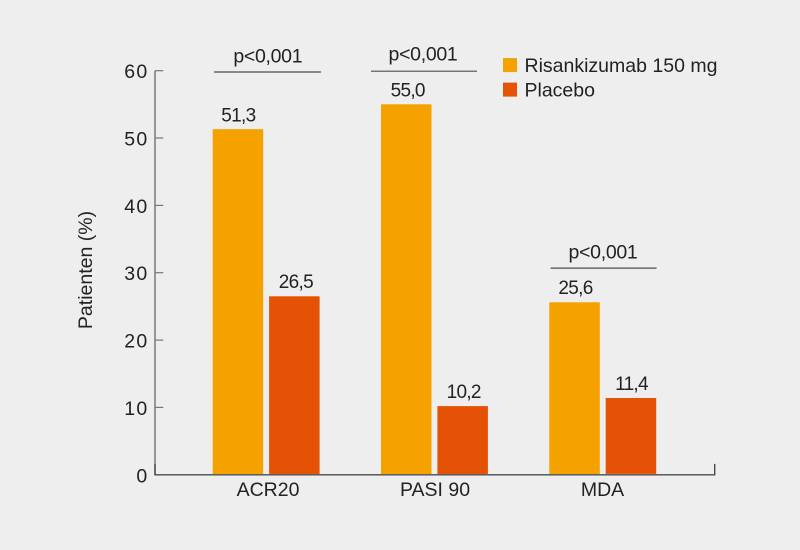  Describe the element at coordinates (136, 342) in the screenshot. I see `svg-text: 20` at that location.